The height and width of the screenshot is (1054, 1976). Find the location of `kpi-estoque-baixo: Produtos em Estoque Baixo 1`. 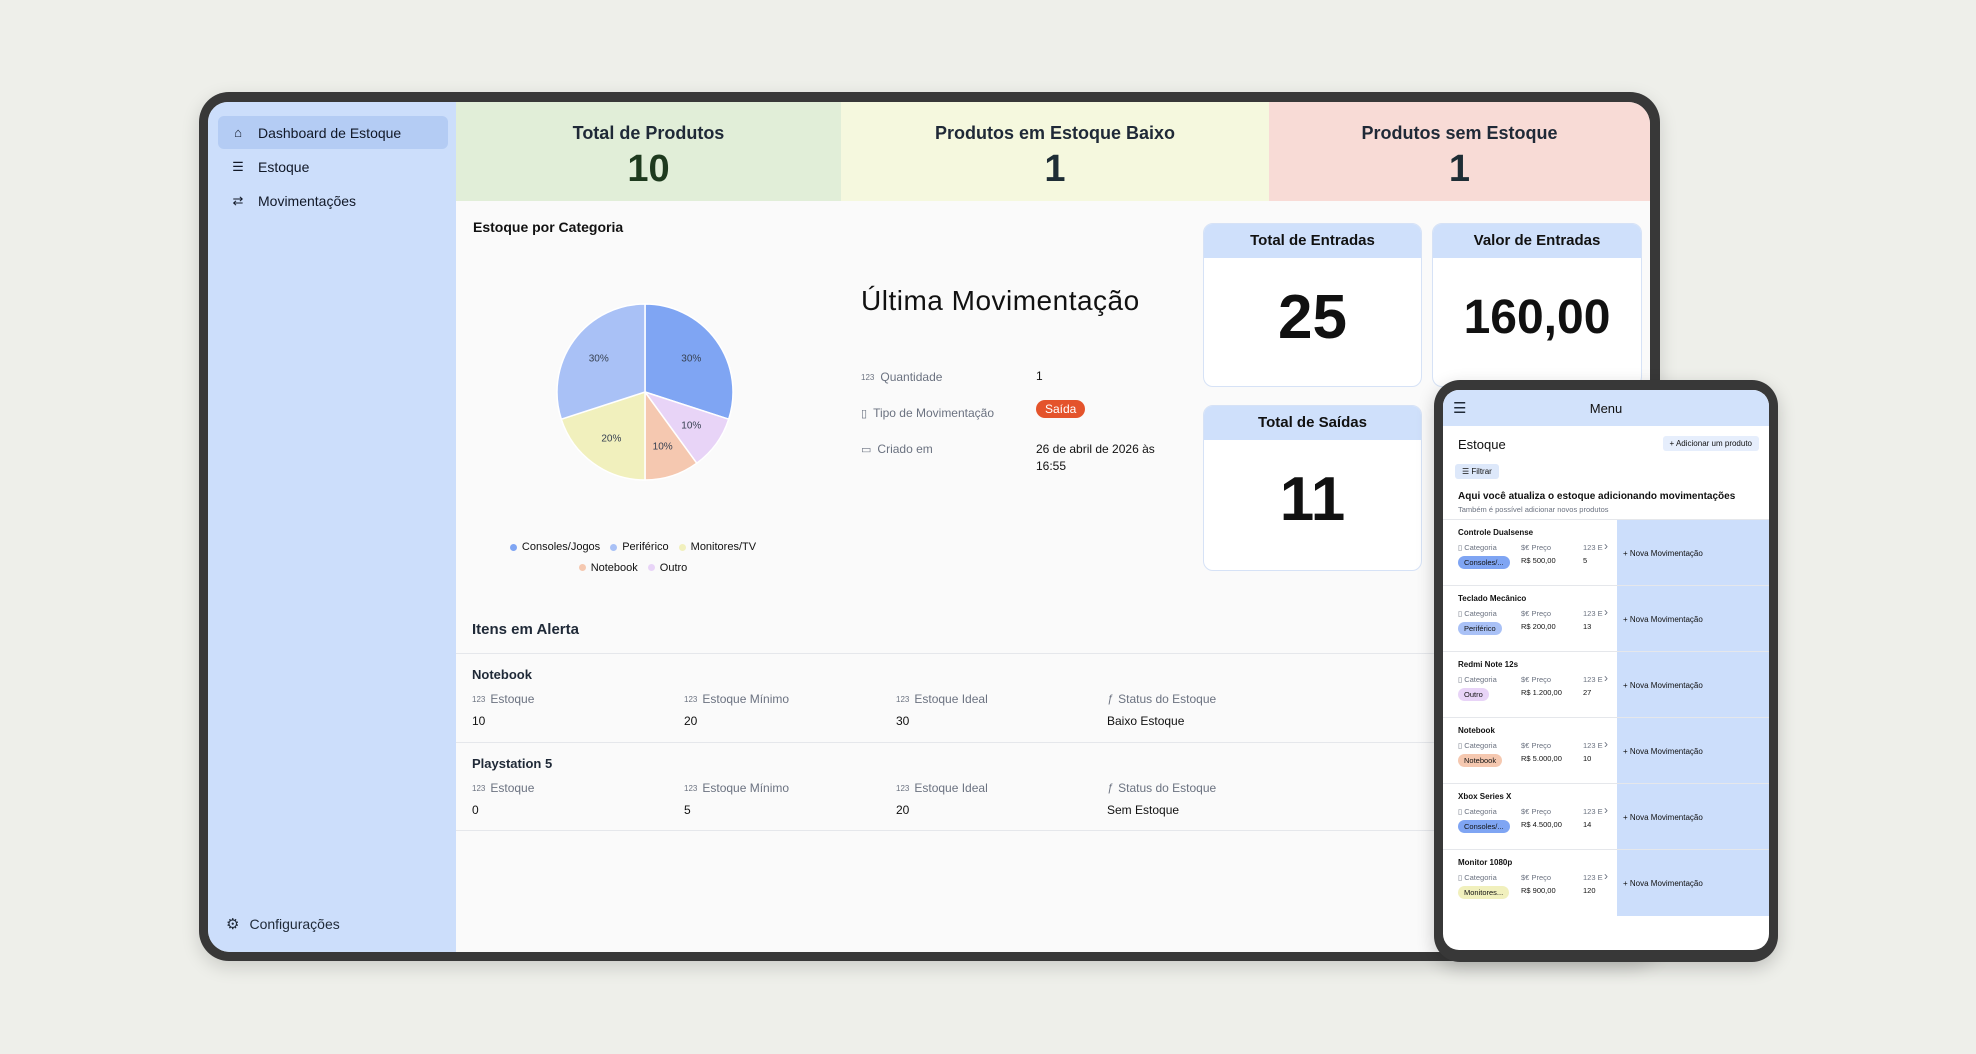

kpi-estoque-baixo: Produtos em Estoque Baixo 1 is located at coordinates (1055, 151).